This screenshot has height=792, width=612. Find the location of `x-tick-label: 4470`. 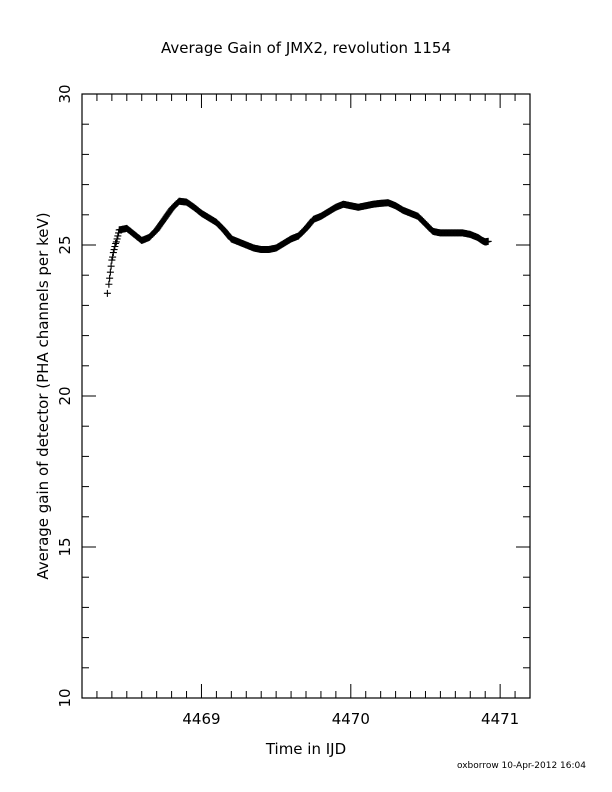

x-tick-label: 4470 is located at coordinates (351, 719).